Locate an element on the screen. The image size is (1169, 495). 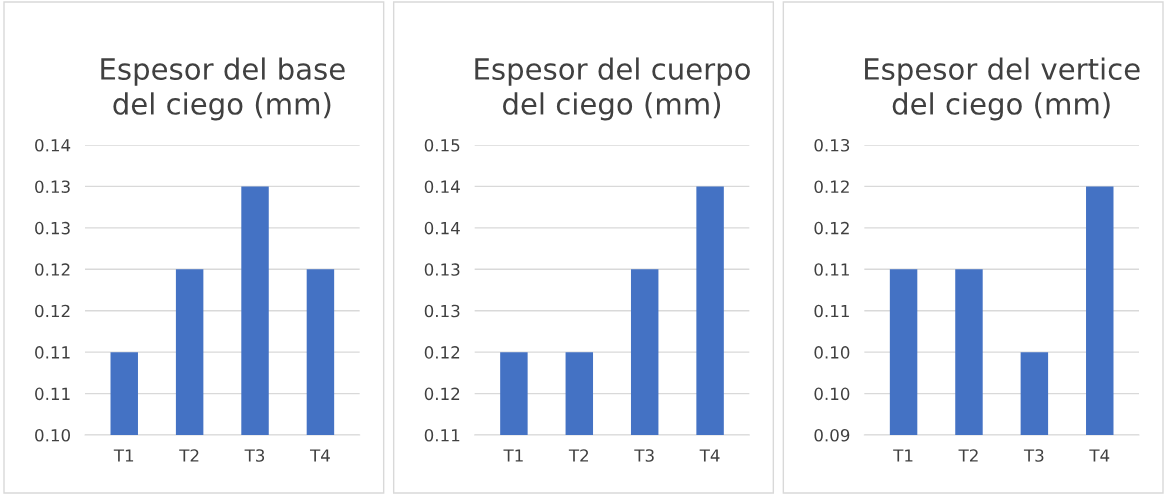
y-tick-label: 0.15 is located at coordinates (442, 145).